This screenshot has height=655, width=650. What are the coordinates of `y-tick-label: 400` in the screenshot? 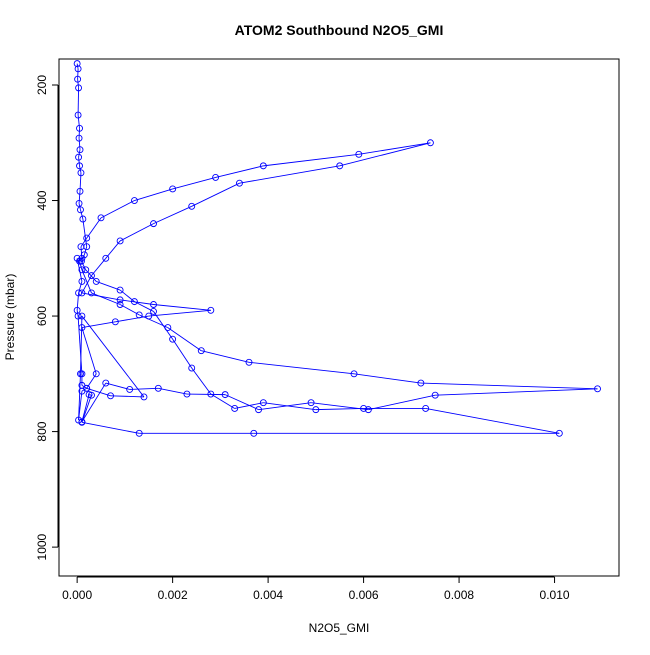 It's located at (42, 200).